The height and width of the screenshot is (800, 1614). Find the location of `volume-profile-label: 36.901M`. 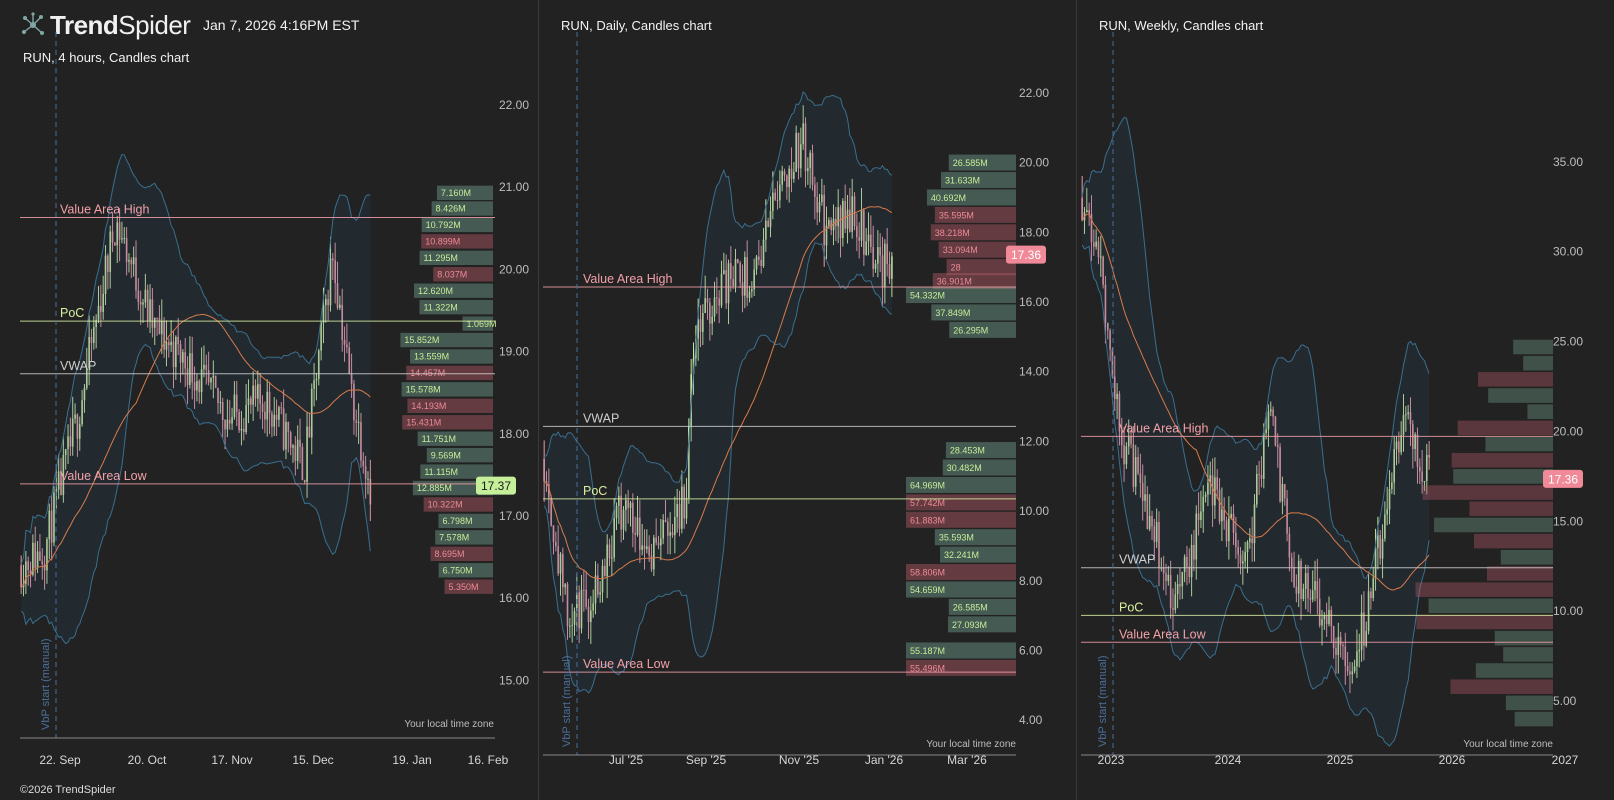

volume-profile-label: 36.901M is located at coordinates (954, 282).